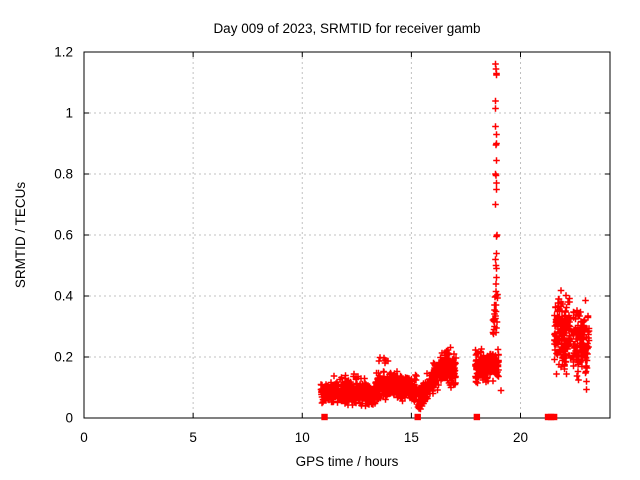  I want to click on svg-text: 1.2, so click(63, 52).